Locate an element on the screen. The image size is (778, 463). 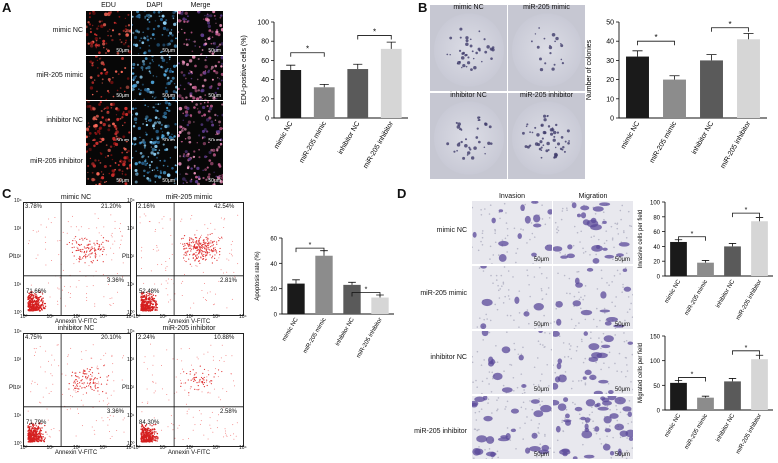
col-header-edu: EDU is located at coordinates (108, 5).